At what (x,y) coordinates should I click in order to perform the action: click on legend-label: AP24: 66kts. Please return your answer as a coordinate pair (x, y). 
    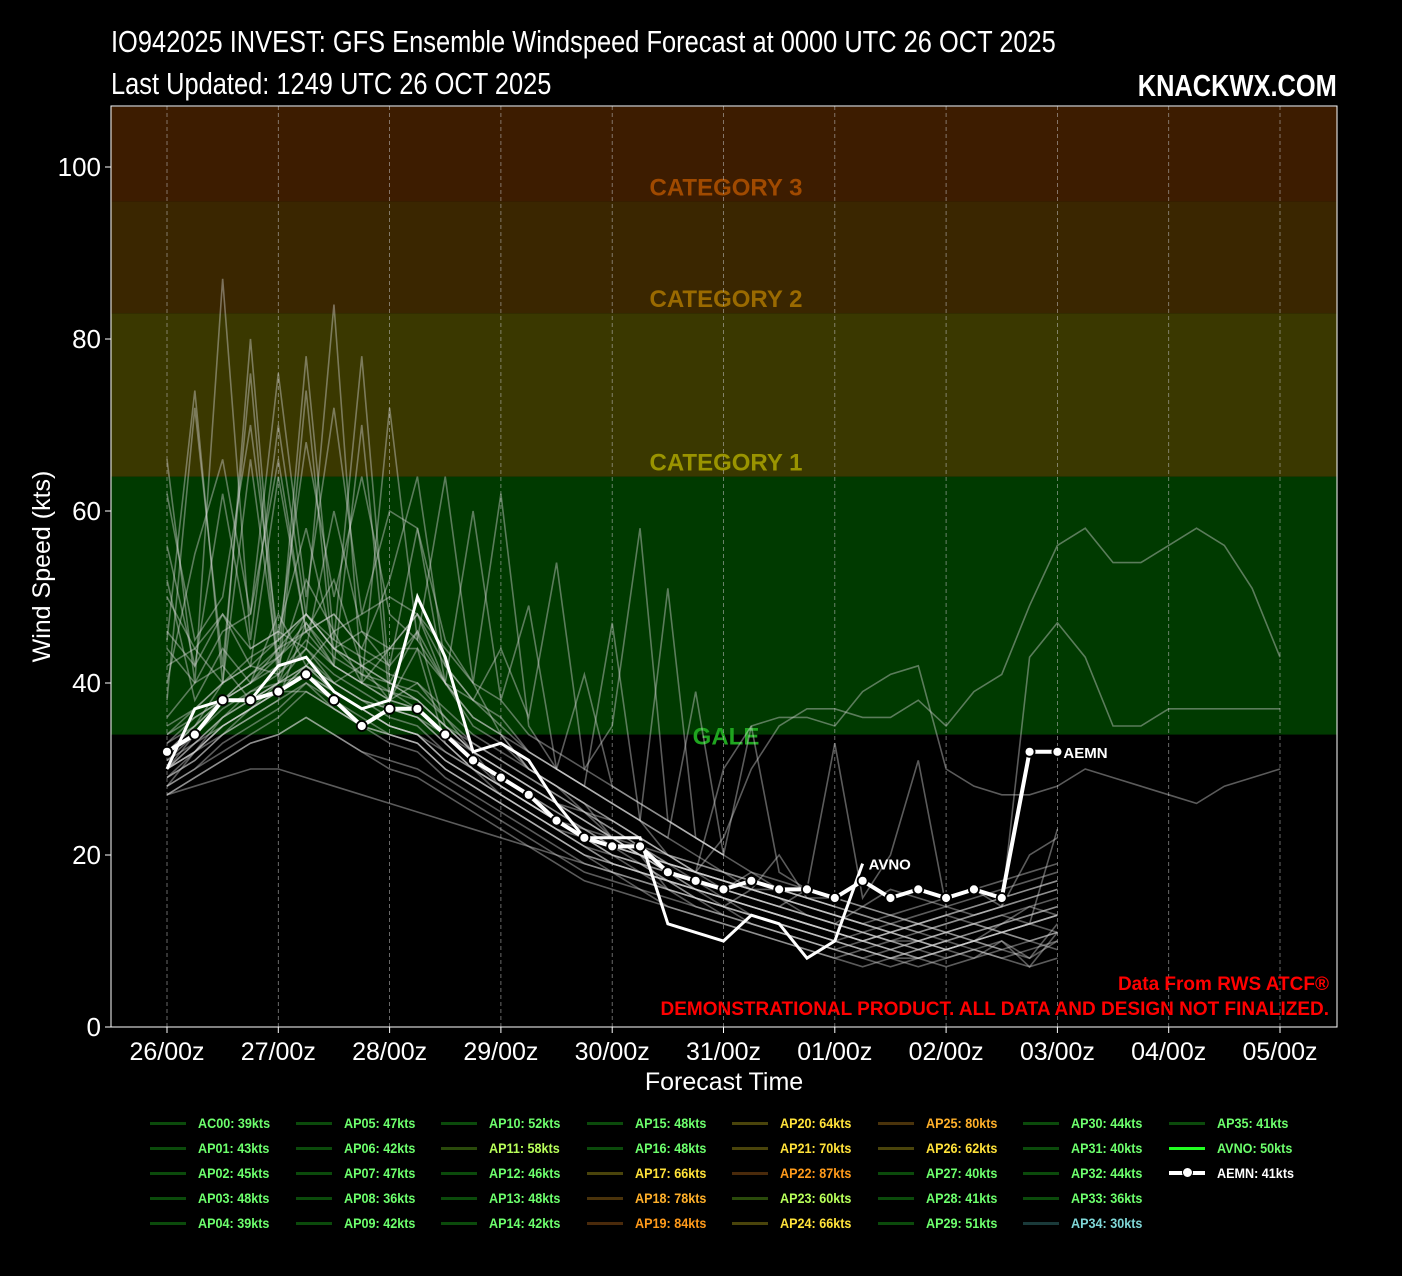
    Looking at the image, I should click on (816, 1223).